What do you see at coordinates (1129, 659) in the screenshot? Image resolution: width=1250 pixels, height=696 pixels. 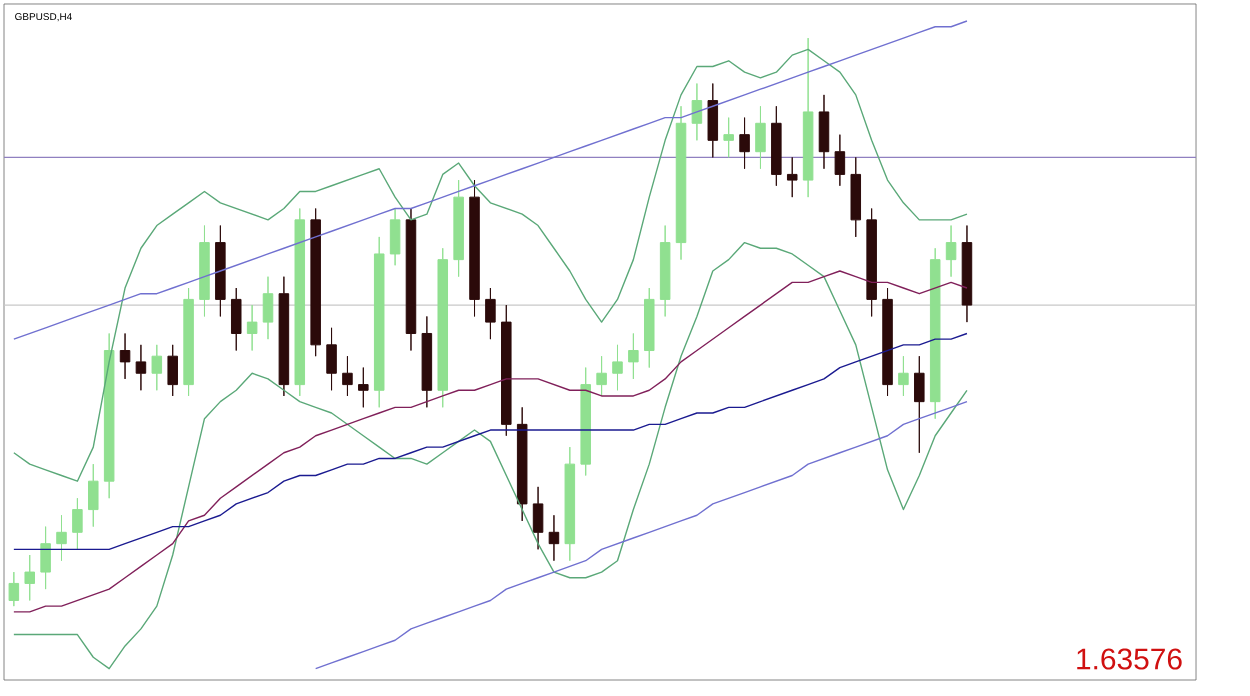 I see `text: 1.63576` at bounding box center [1129, 659].